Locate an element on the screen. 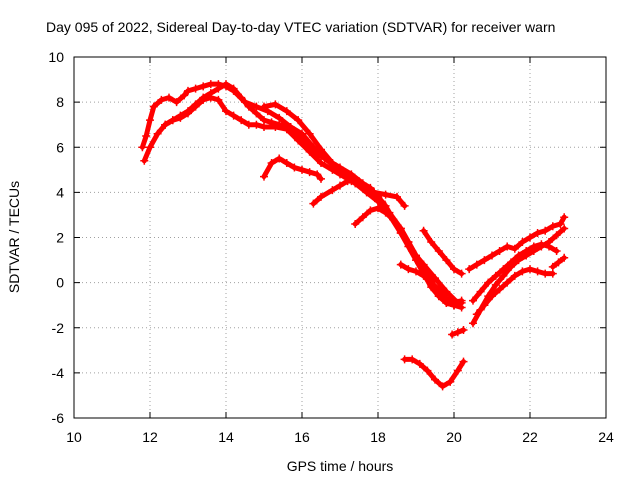 The height and width of the screenshot is (480, 640). y-tick-label: -6 is located at coordinates (58, 418).